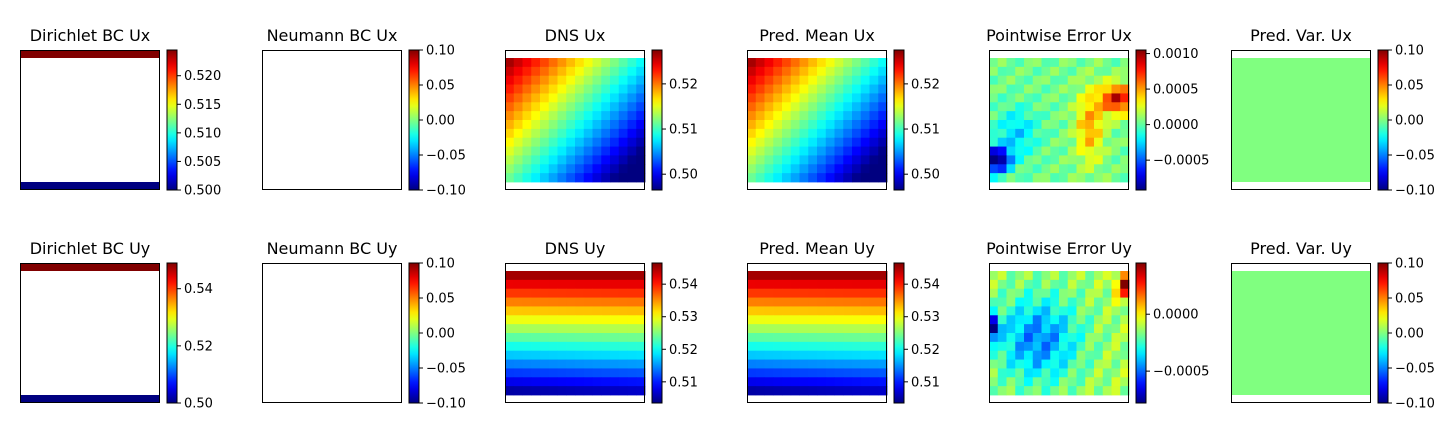 This screenshot has height=440, width=1452. I want to click on plot-frame, so click(90, 120).